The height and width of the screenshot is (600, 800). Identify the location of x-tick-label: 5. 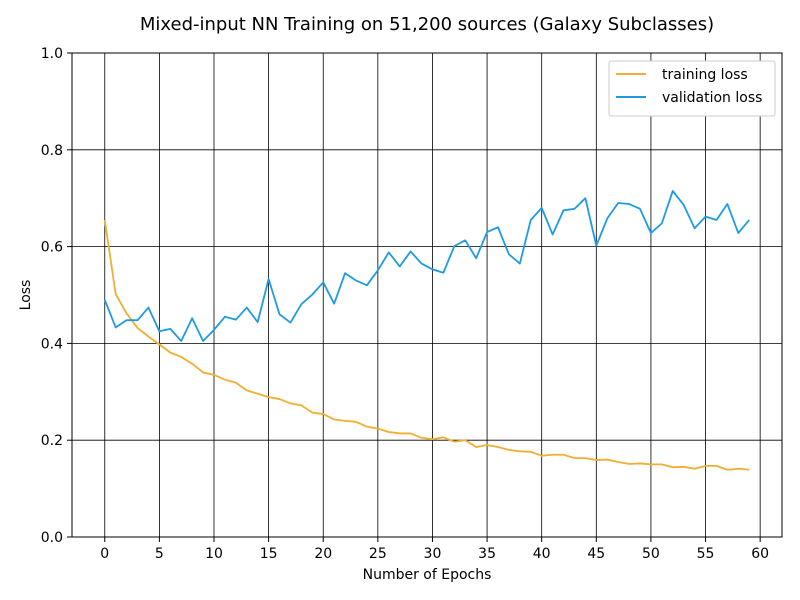
(159, 554).